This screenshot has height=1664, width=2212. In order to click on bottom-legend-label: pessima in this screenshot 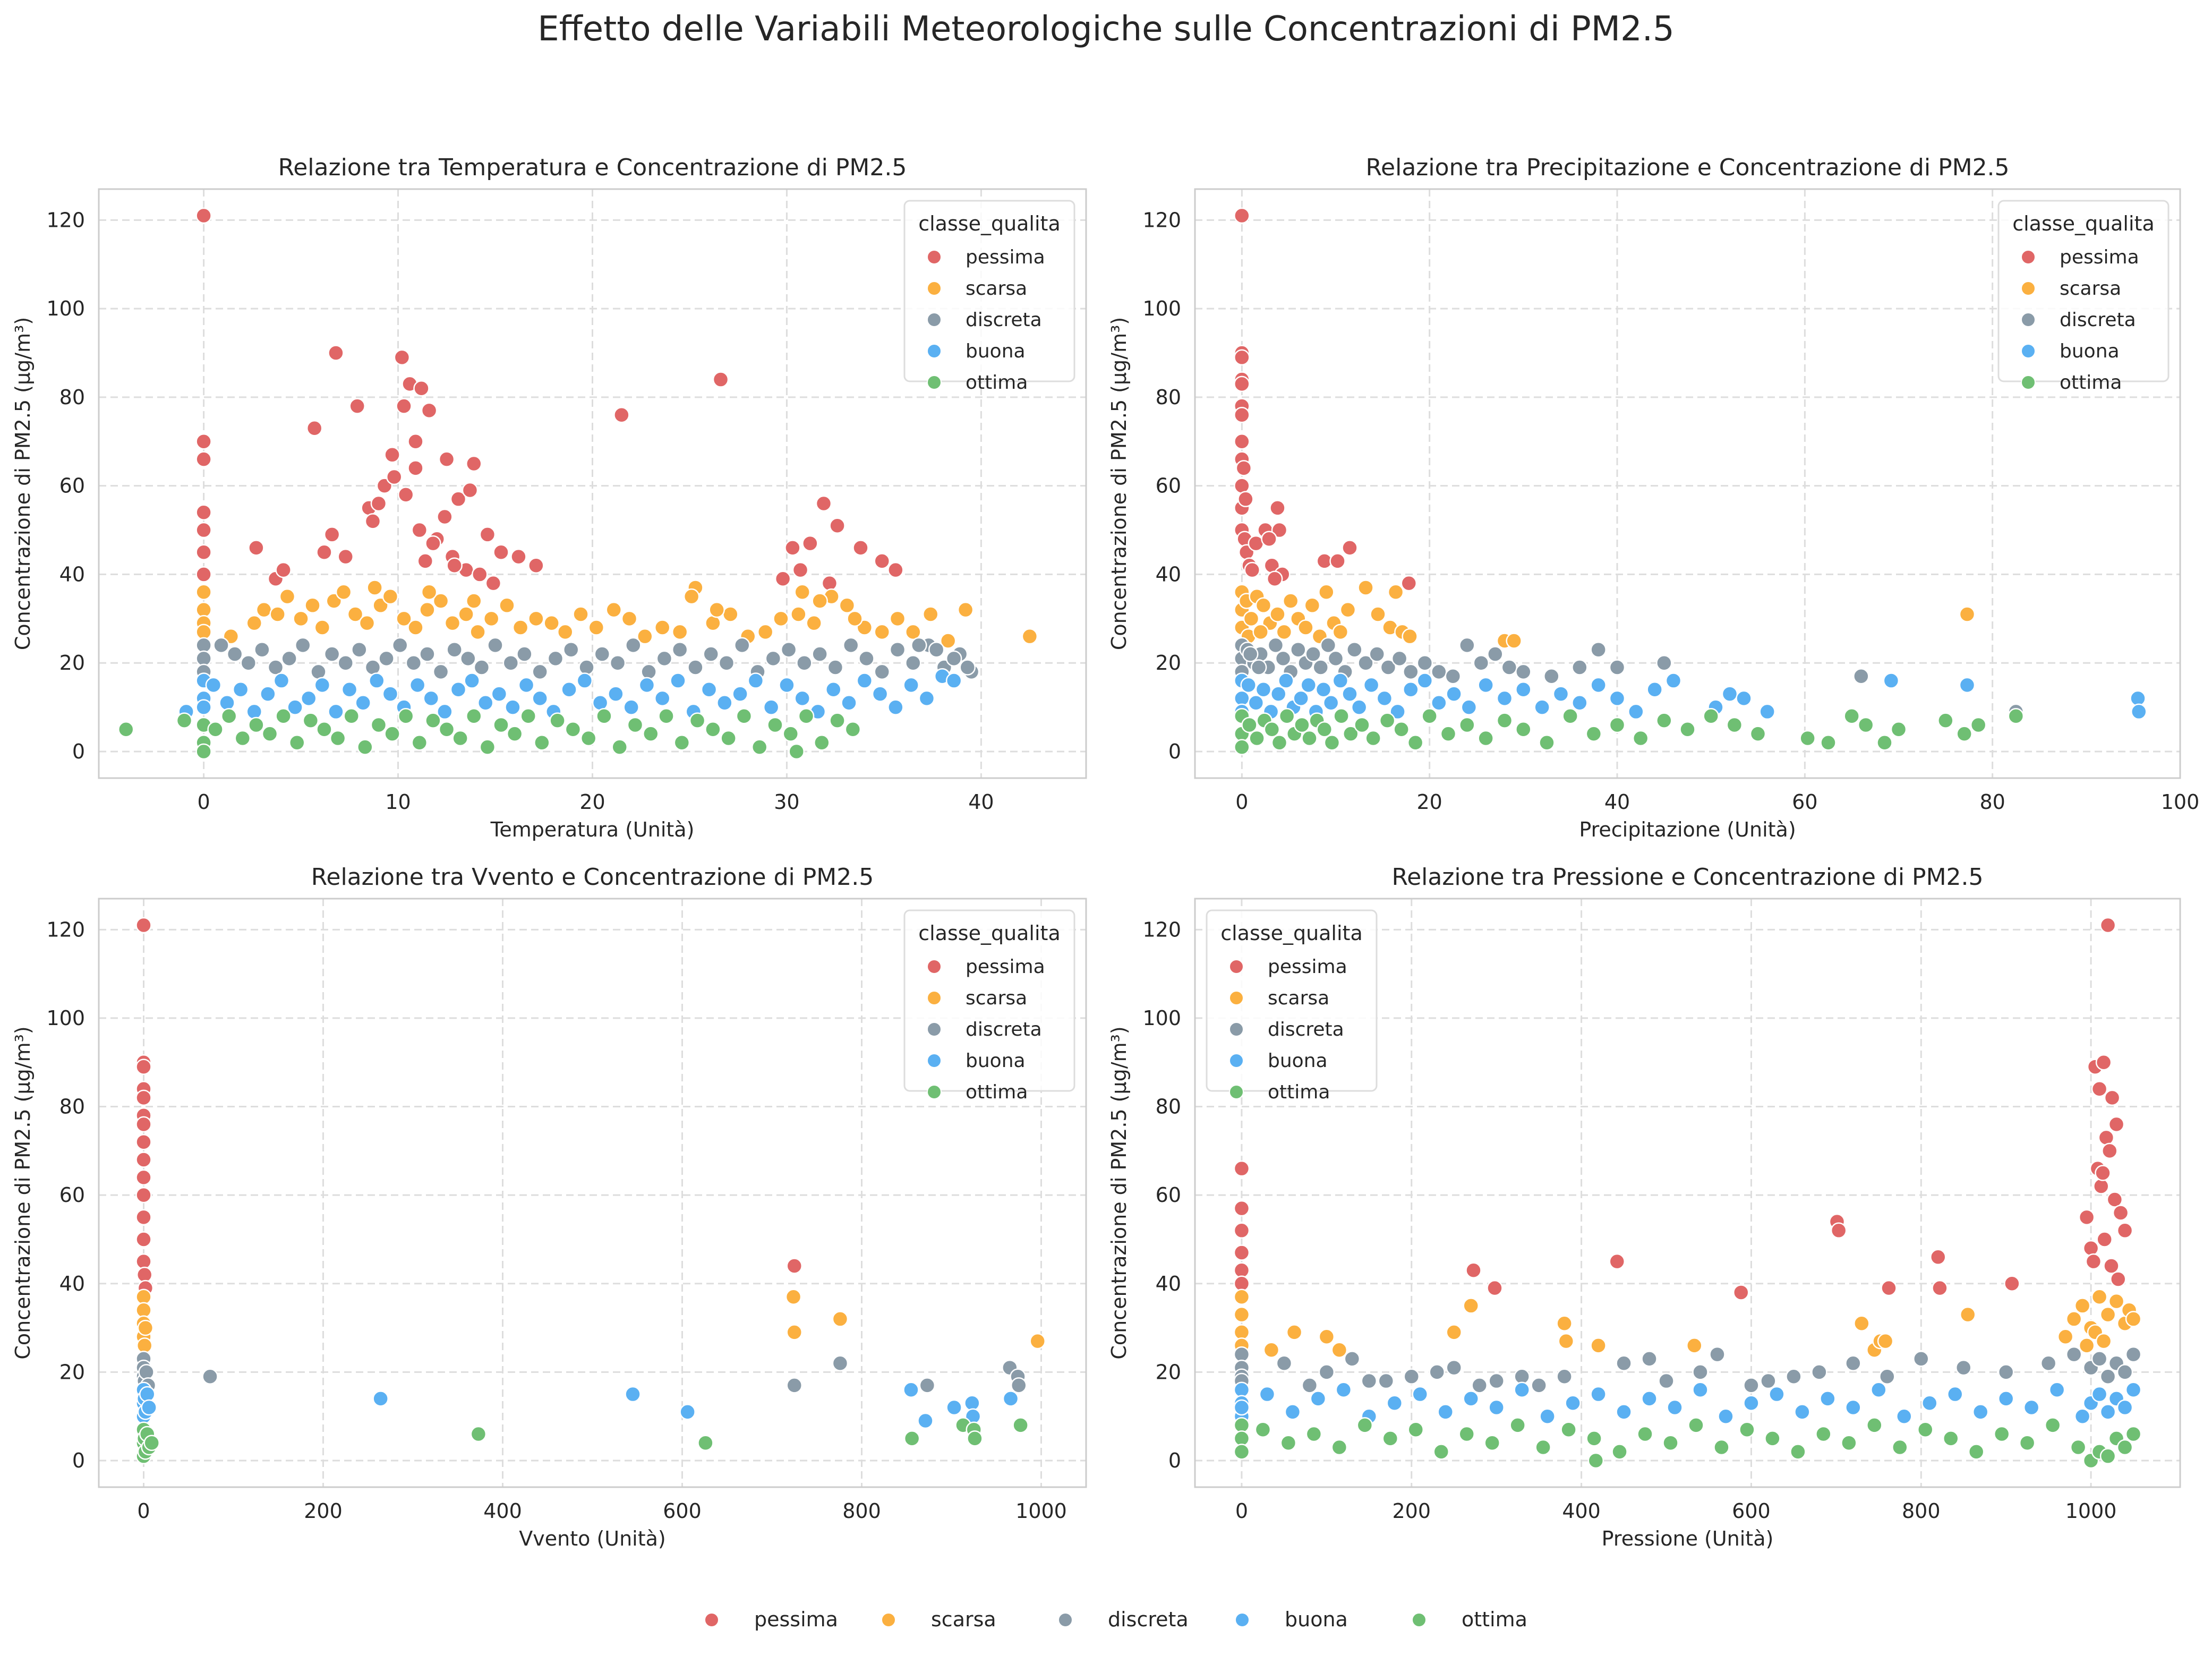, I will do `click(796, 1619)`.